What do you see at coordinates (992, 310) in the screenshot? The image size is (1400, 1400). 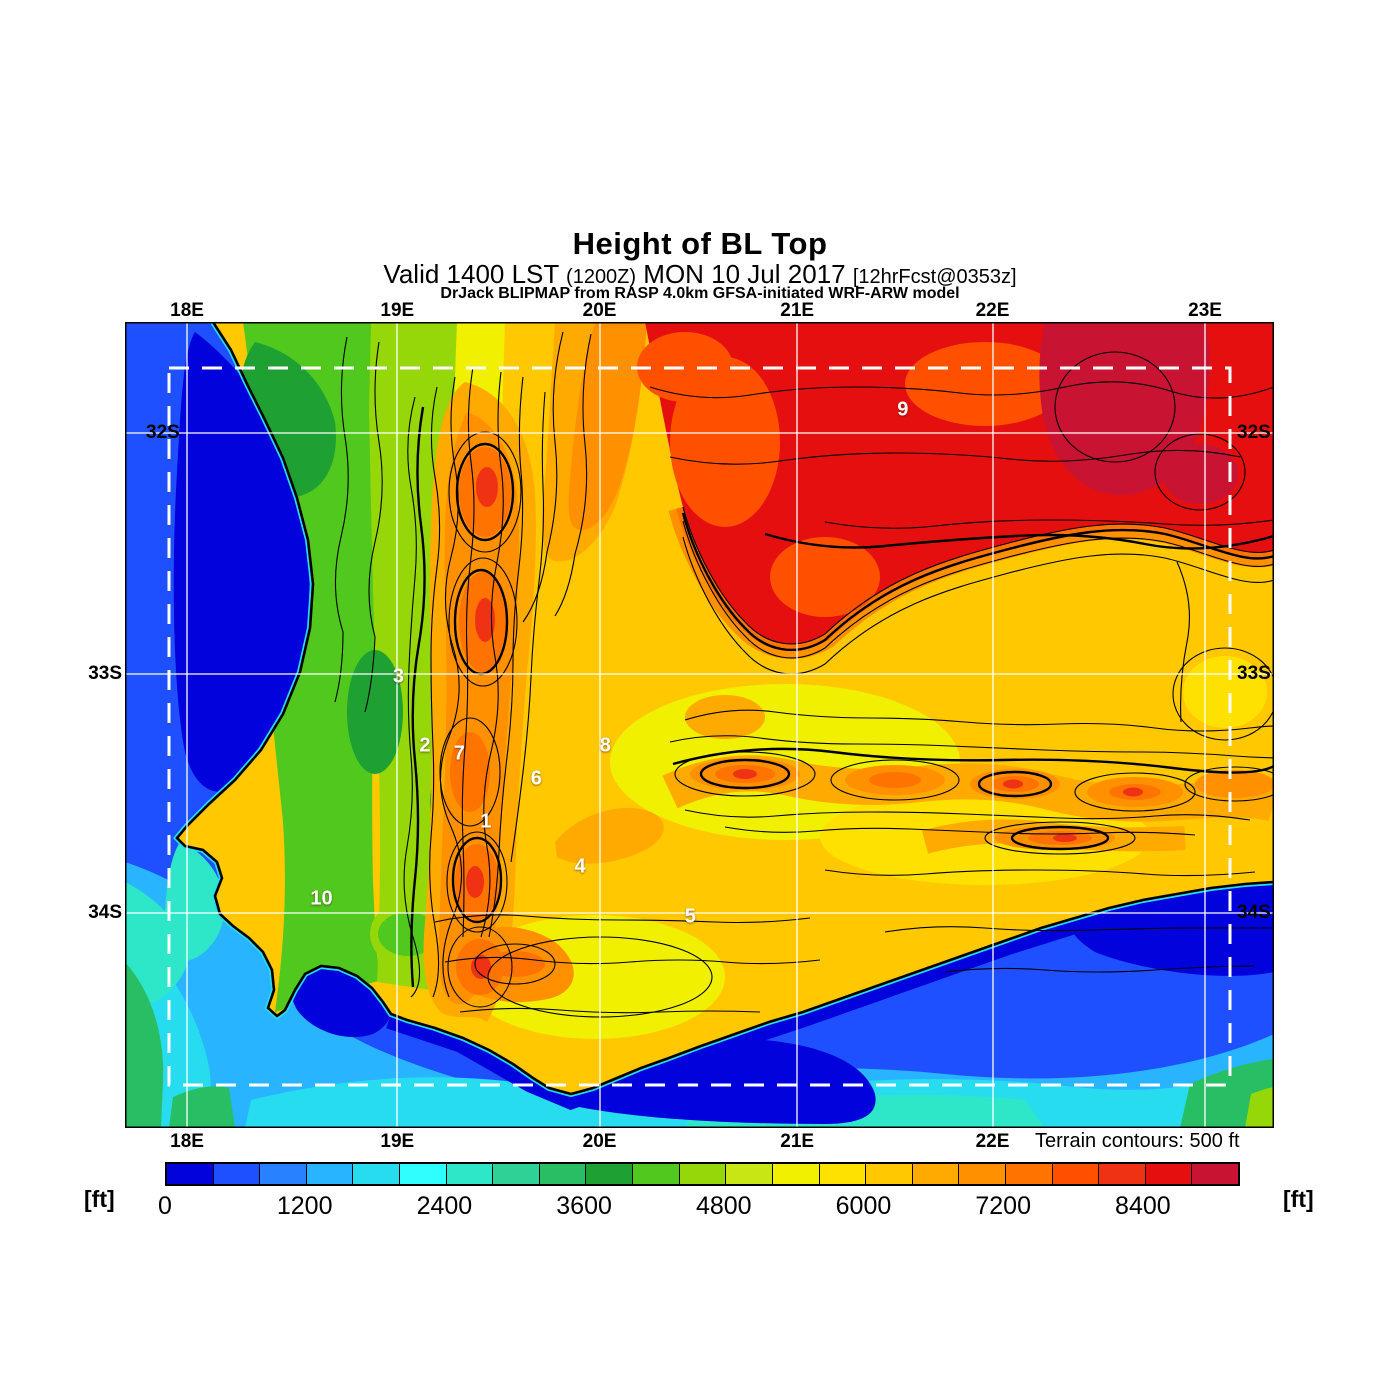 I see `lon-label-top-22E: 22E` at bounding box center [992, 310].